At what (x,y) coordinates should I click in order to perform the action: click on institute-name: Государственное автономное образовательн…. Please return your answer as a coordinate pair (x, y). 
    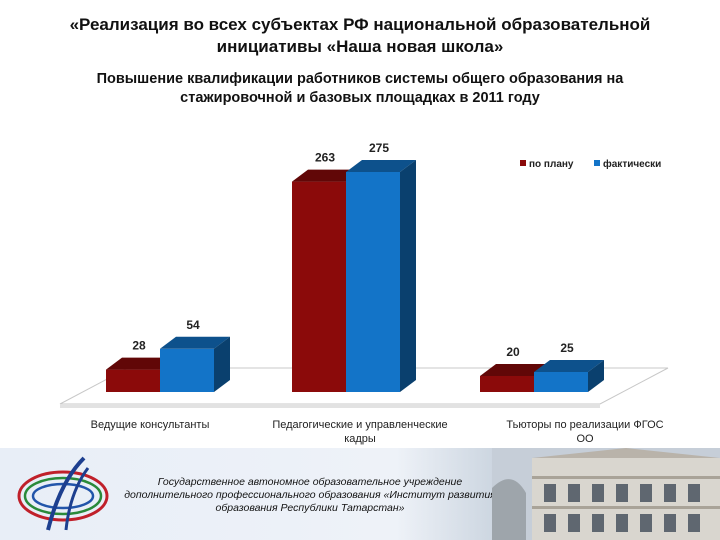
    Looking at the image, I should click on (310, 495).